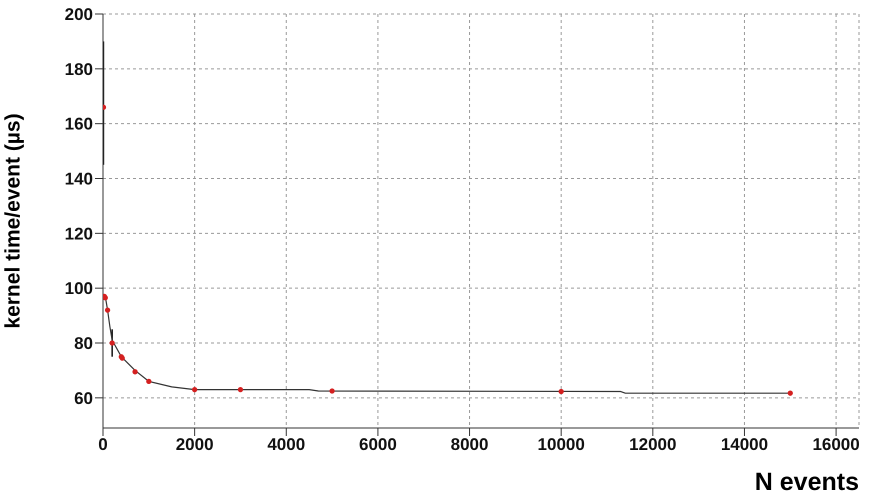 The width and height of the screenshot is (871, 499). Describe the element at coordinates (836, 444) in the screenshot. I see `x-tick-label: 16000` at that location.